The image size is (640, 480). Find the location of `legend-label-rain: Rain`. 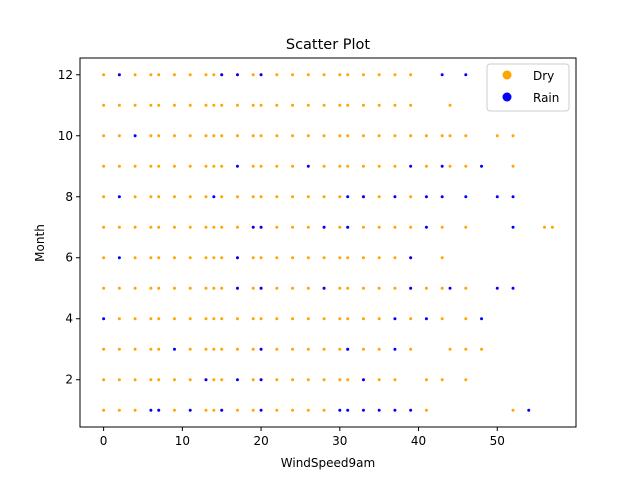

legend-label-rain: Rain is located at coordinates (546, 98).